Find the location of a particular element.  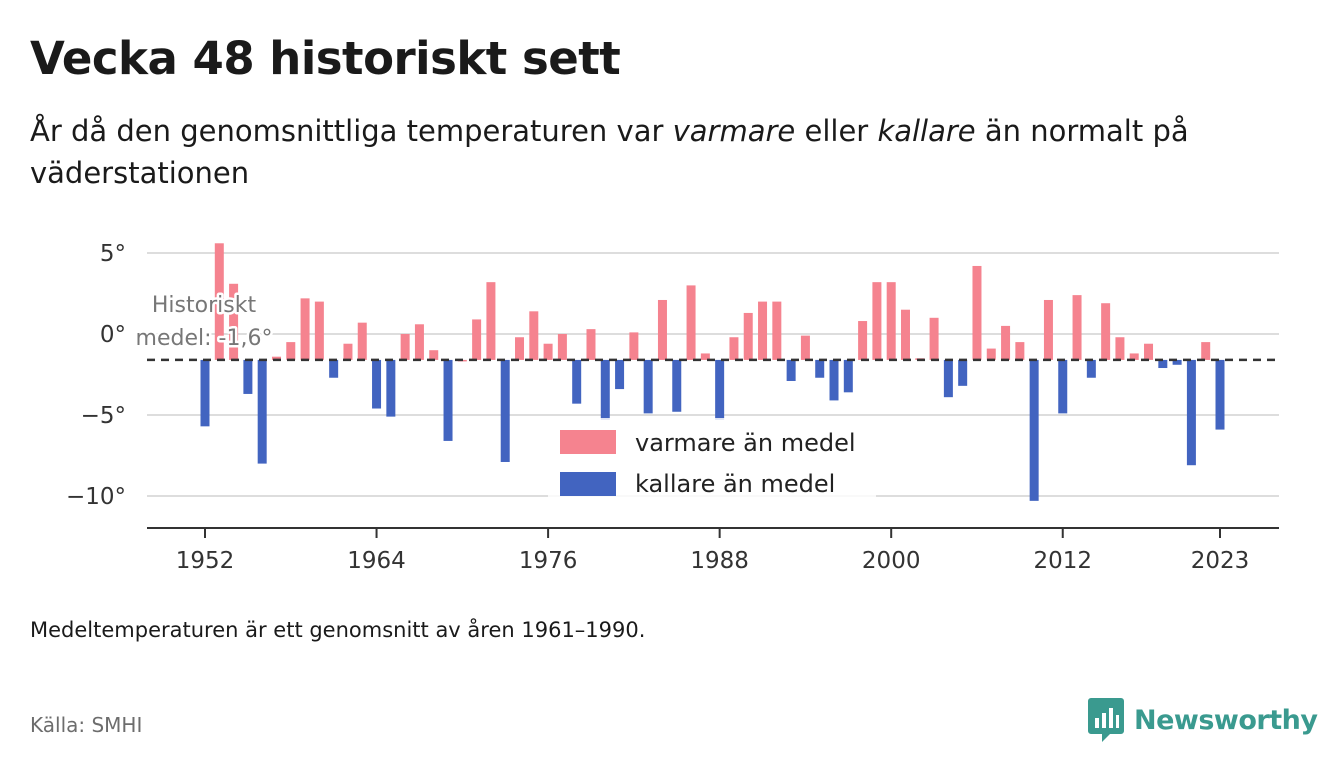

y-tick-label: −5° is located at coordinates (103, 416).